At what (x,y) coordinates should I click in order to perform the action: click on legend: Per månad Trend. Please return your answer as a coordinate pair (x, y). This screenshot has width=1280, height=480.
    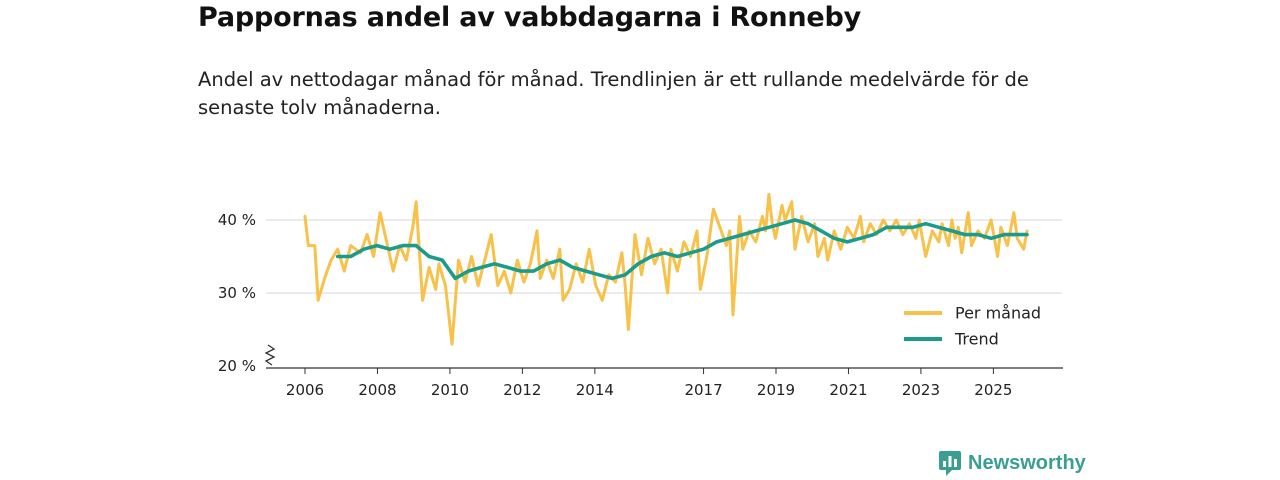
    Looking at the image, I should click on (972, 326).